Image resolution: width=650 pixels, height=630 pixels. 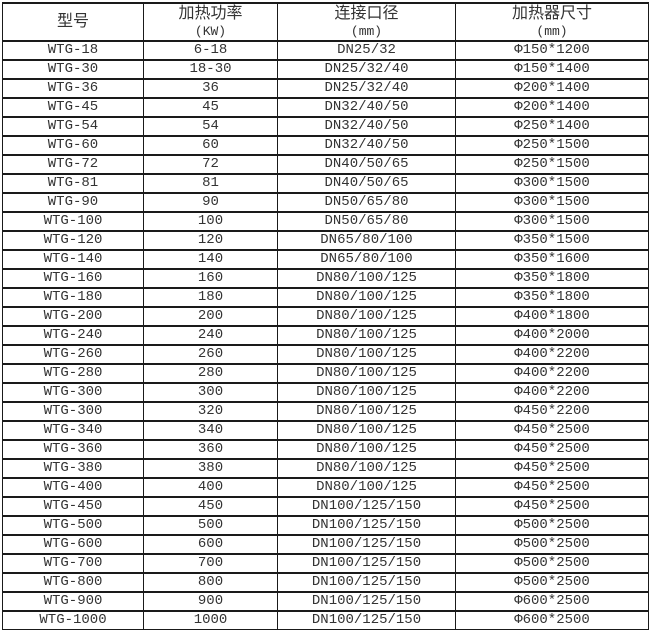 What do you see at coordinates (325, 582) in the screenshot?
I see `table-row: WTG-800 800 DN100/125/150 Φ500*2500` at bounding box center [325, 582].